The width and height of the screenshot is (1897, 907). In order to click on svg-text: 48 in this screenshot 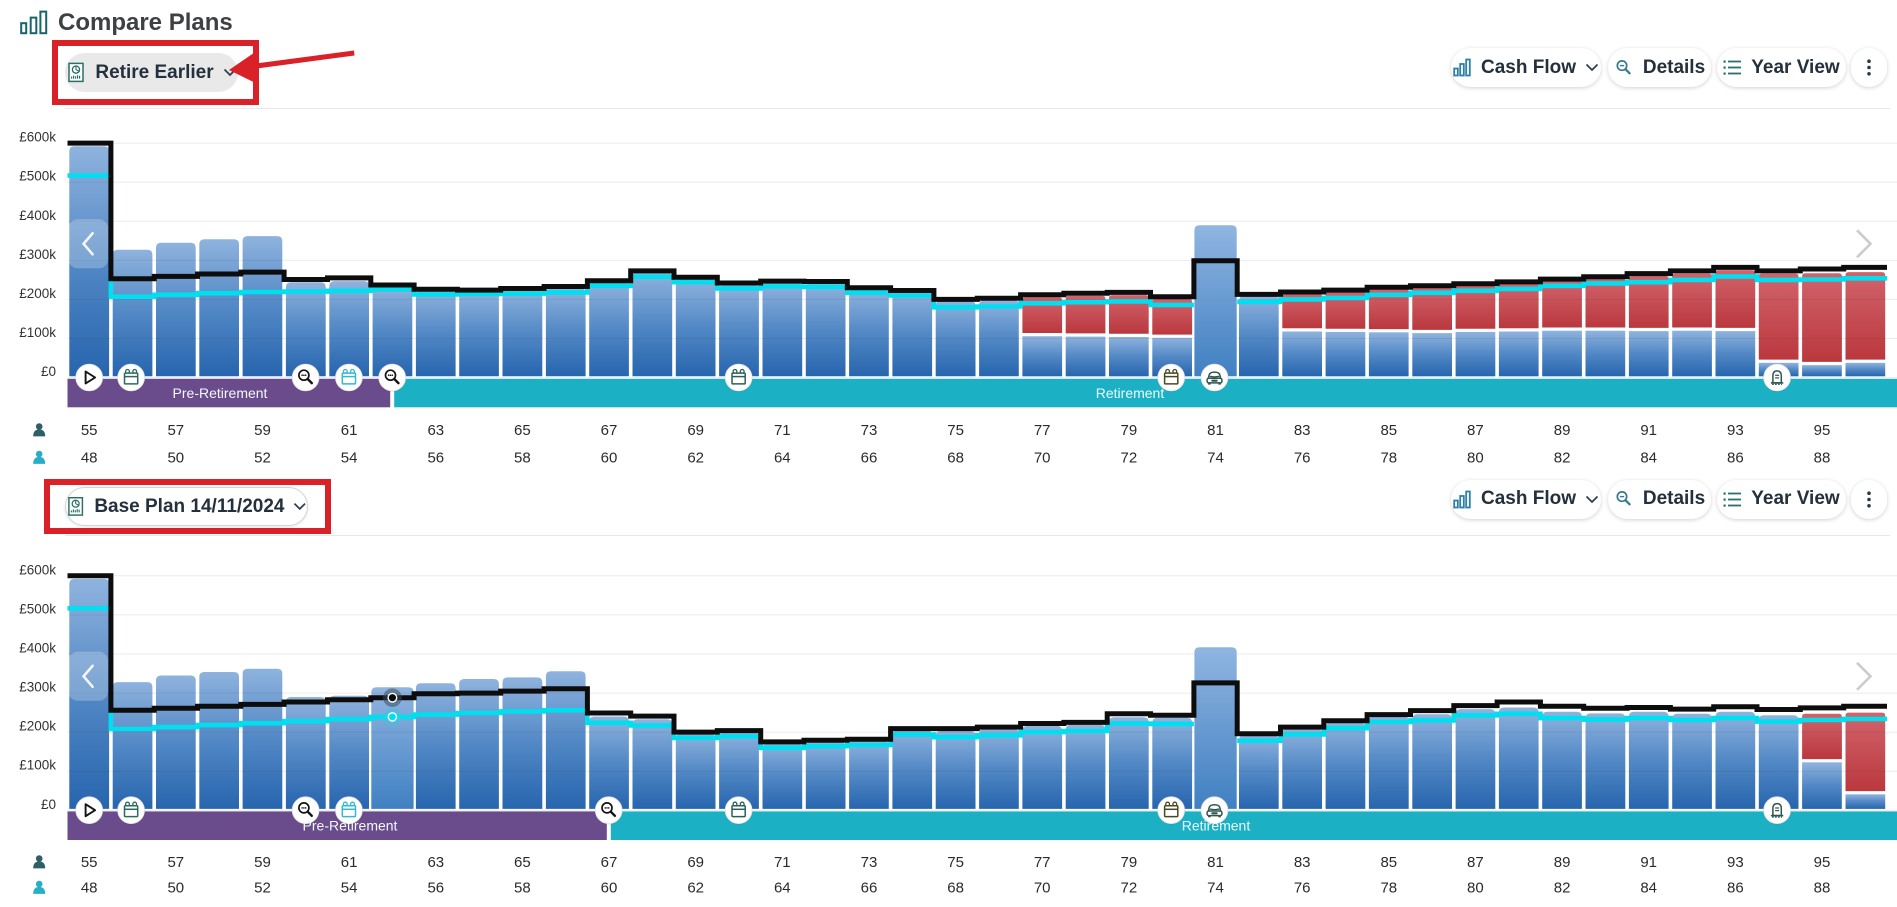, I will do `click(89, 457)`.